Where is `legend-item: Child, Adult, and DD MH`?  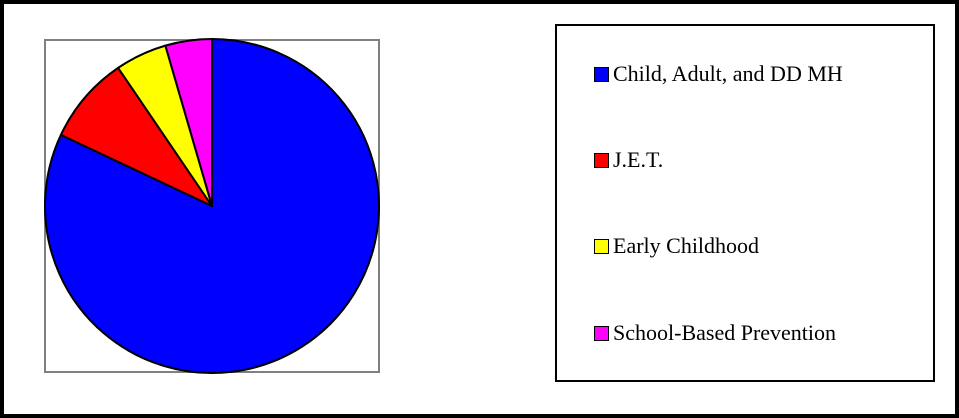
legend-item: Child, Adult, and DD MH is located at coordinates (718, 74).